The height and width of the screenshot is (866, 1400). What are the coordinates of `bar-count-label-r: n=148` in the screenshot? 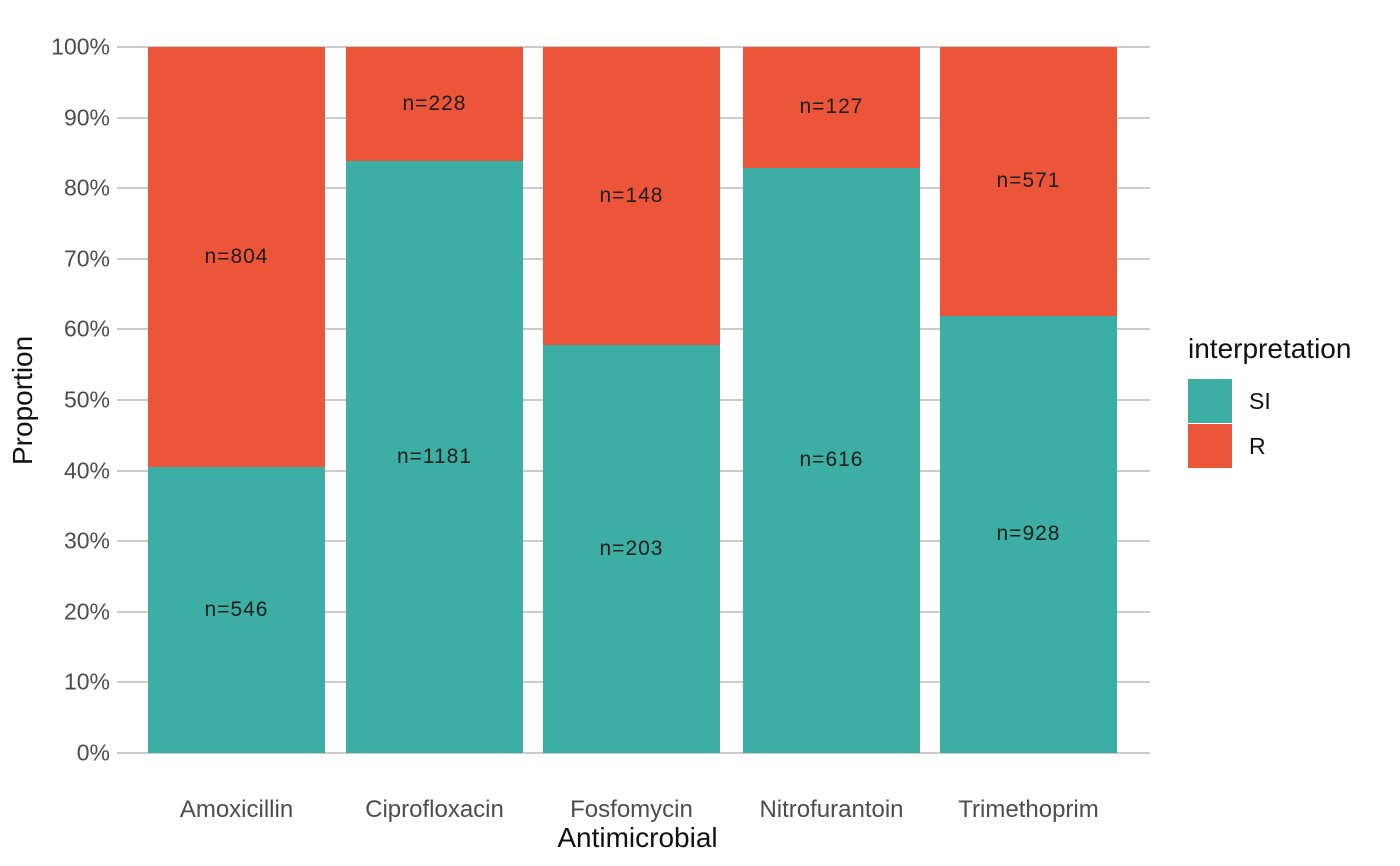 It's located at (631, 195).